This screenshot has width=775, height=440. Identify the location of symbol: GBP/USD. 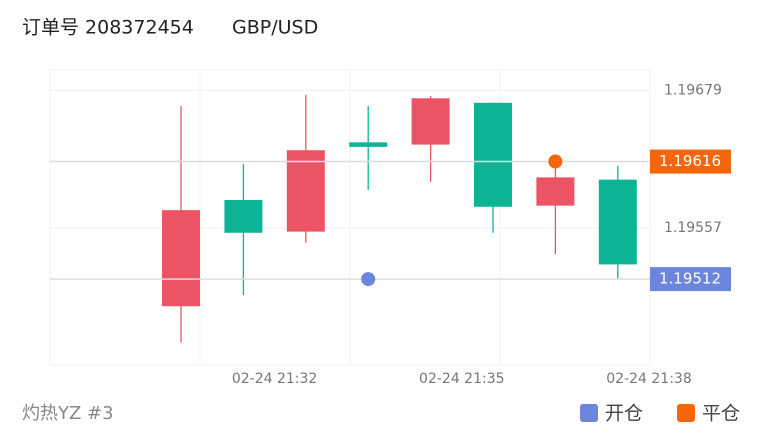
(275, 28).